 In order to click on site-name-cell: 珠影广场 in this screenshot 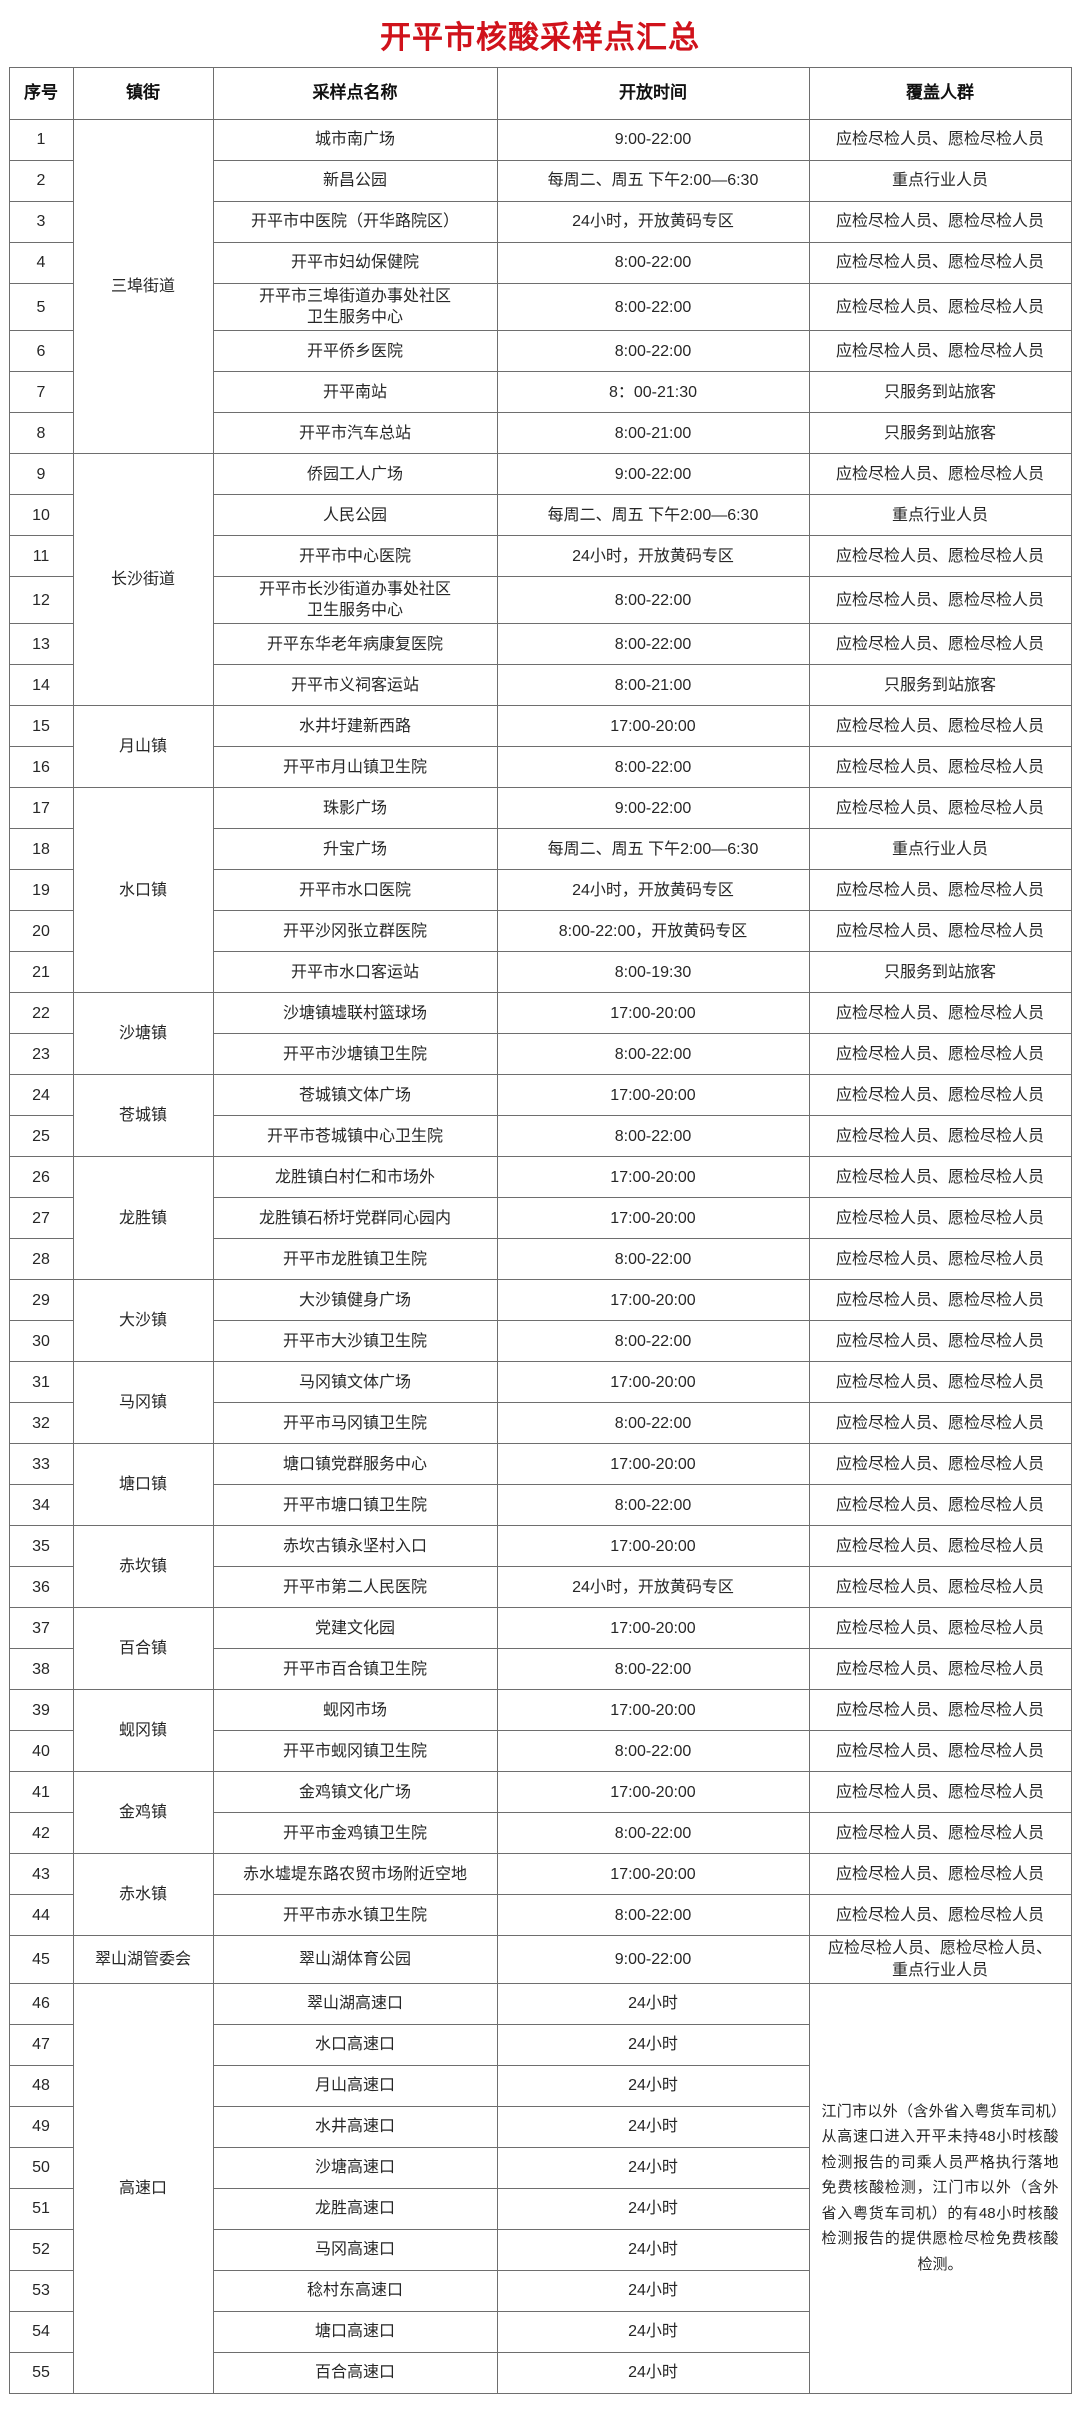, I will do `click(355, 808)`.